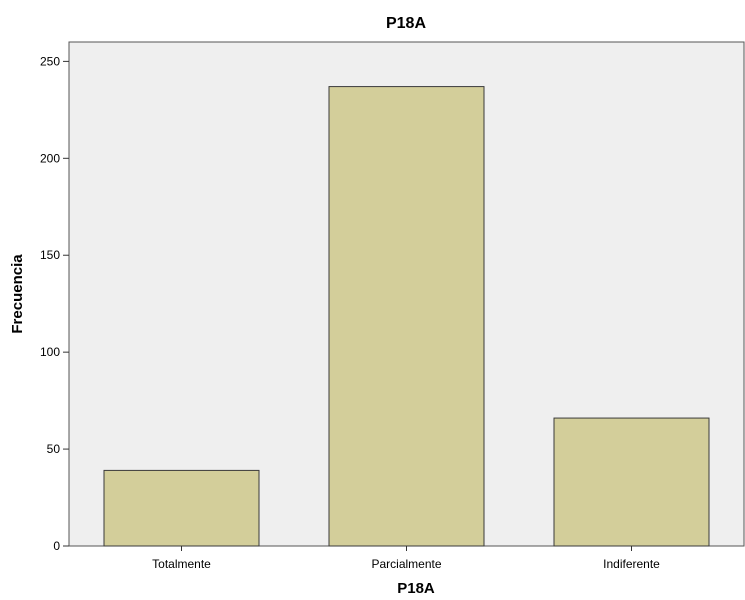 The height and width of the screenshot is (600, 745). What do you see at coordinates (406, 23) in the screenshot?
I see `chart-title: P18A` at bounding box center [406, 23].